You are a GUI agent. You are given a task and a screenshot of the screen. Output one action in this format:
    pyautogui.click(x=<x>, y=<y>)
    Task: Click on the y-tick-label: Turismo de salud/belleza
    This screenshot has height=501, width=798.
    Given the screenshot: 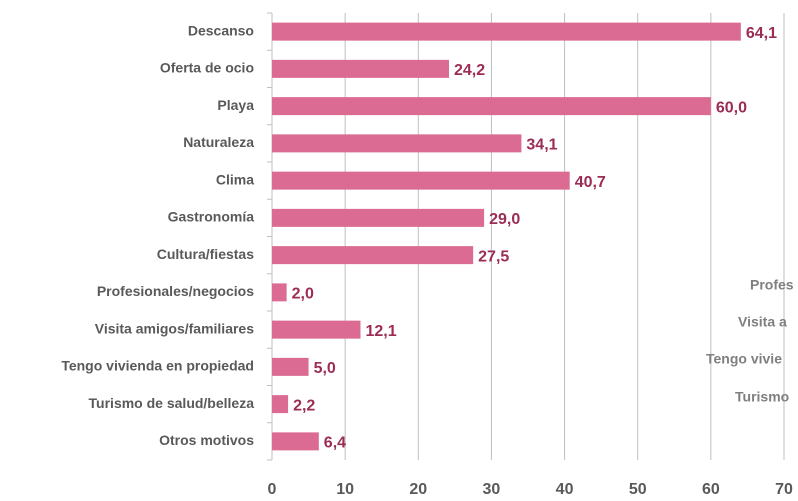 What is the action you would take?
    pyautogui.click(x=172, y=403)
    